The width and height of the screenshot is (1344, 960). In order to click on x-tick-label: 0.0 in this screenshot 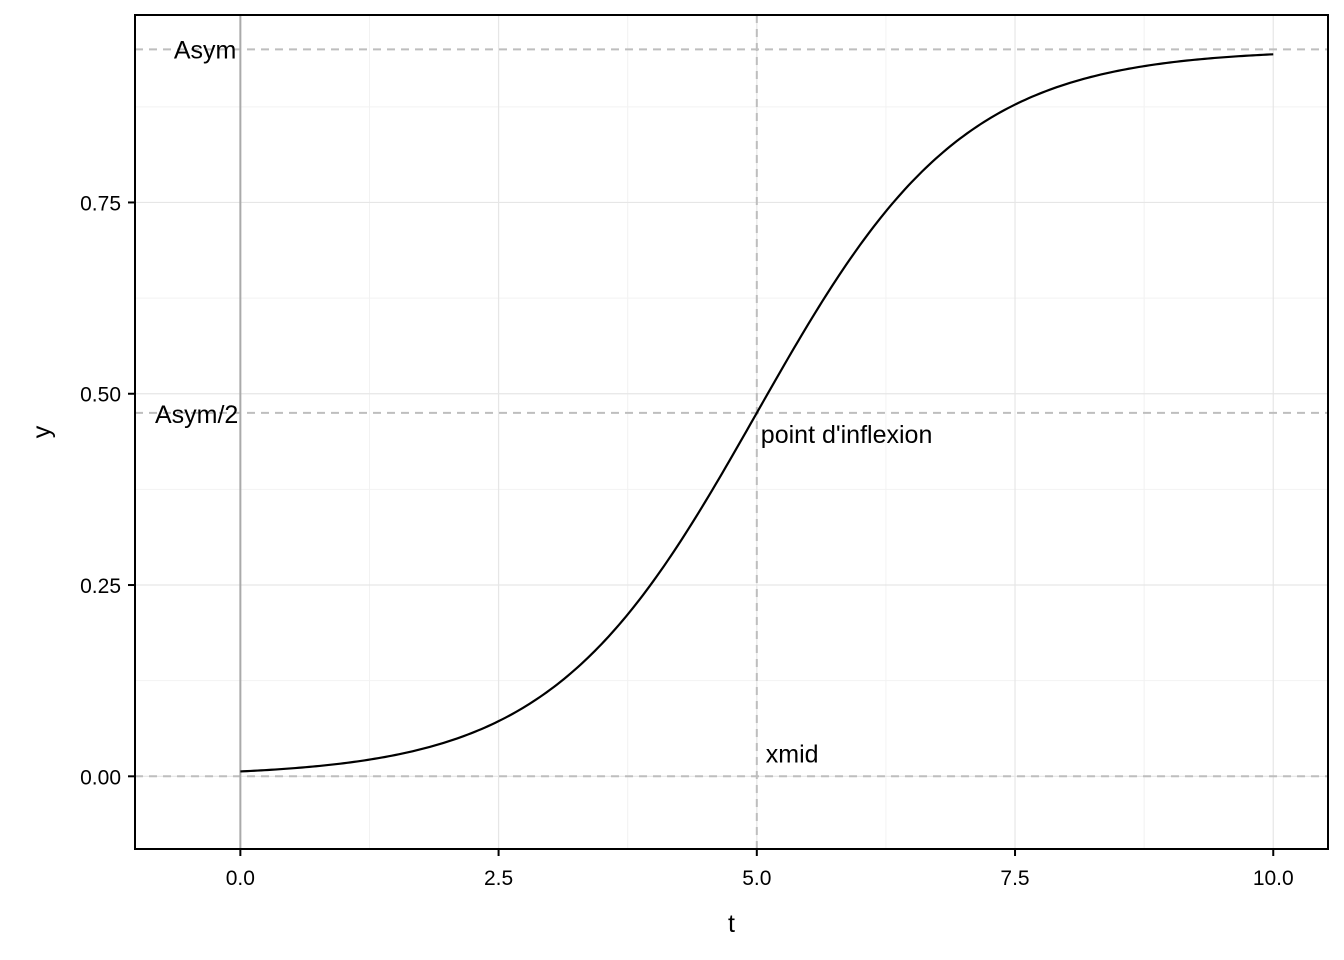, I will do `click(240, 878)`.